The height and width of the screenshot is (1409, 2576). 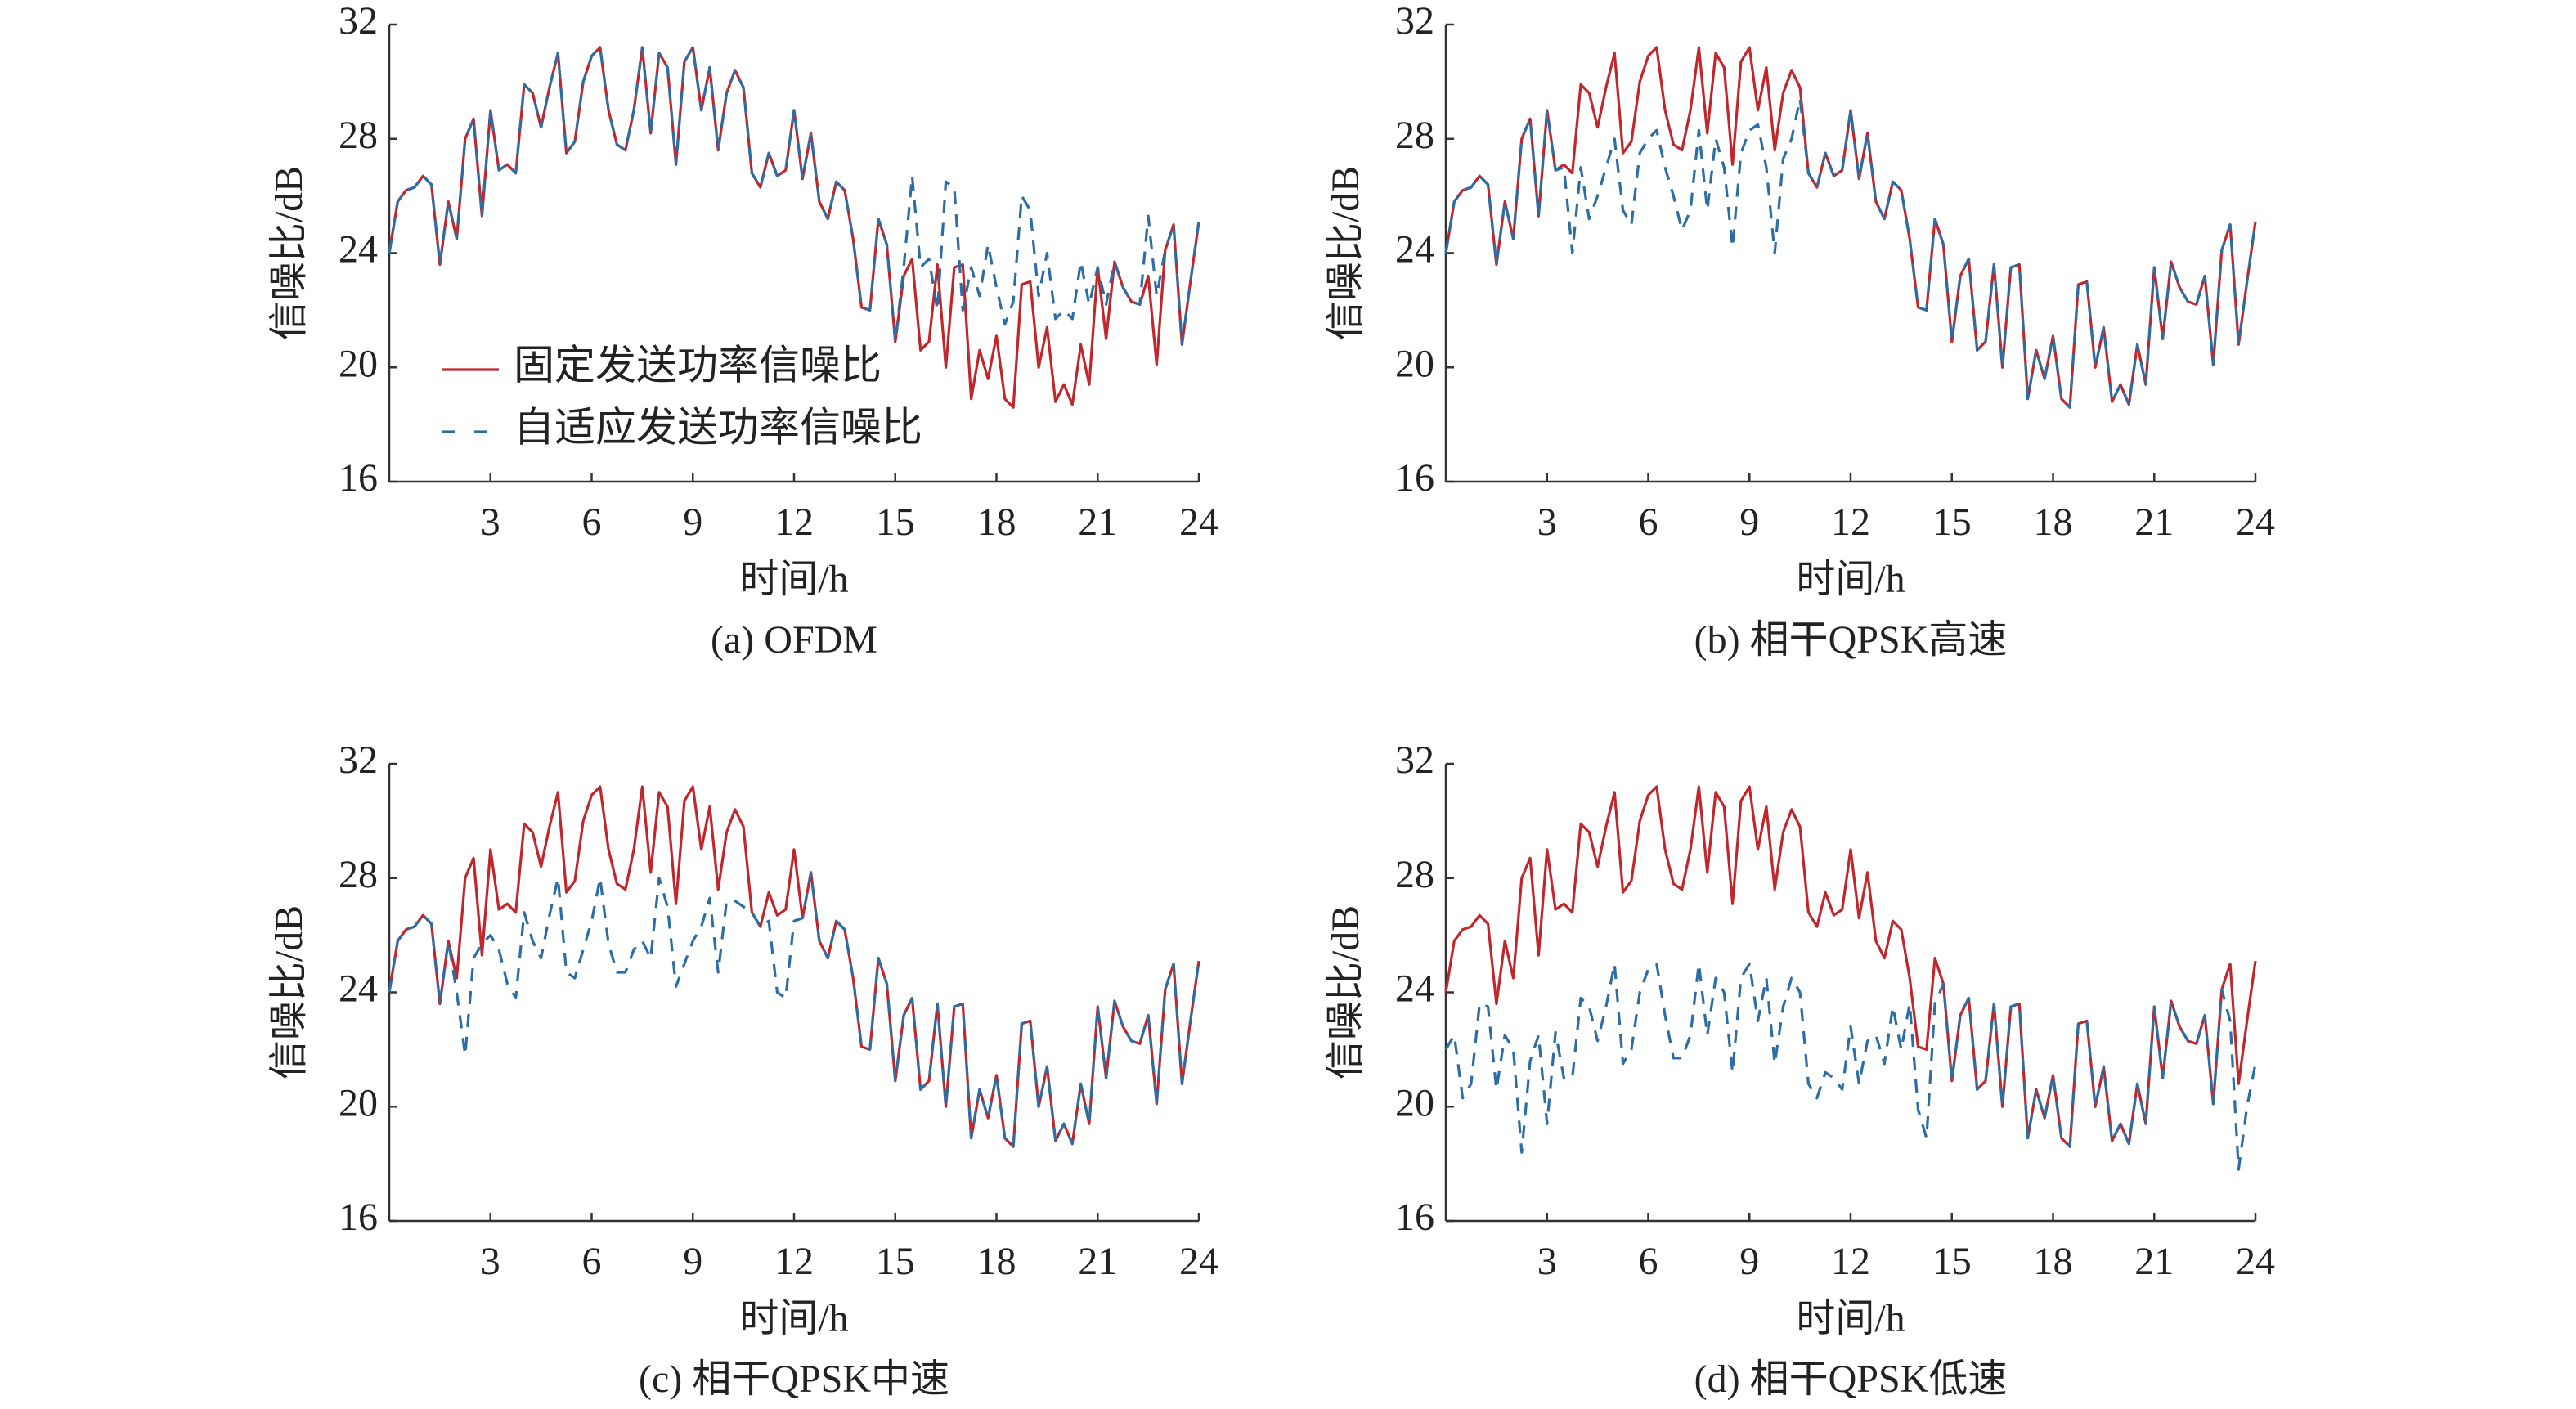 I want to click on caption: (a) OFDM, so click(x=794, y=640).